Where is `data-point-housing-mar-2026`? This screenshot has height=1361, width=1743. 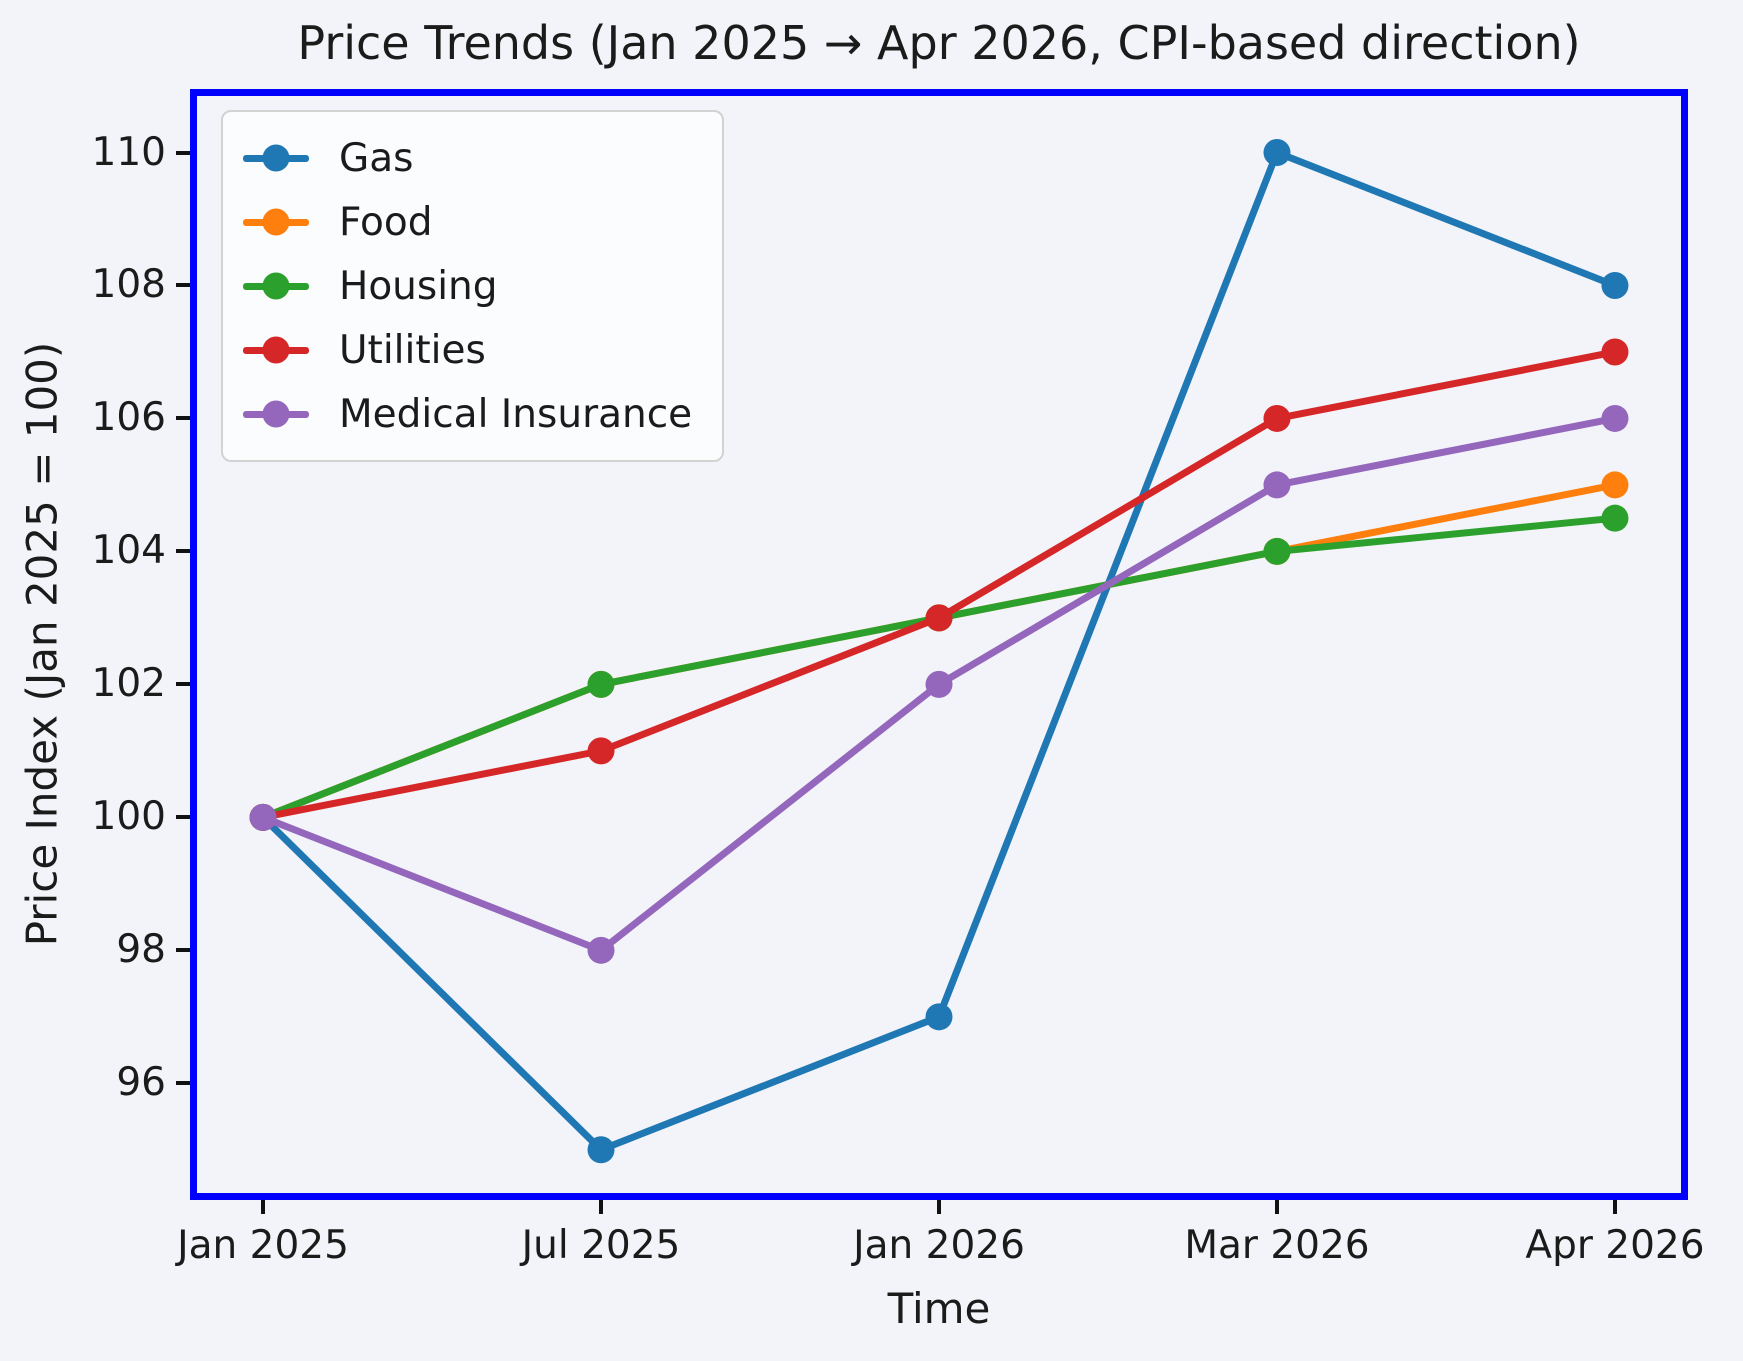
data-point-housing-mar-2026 is located at coordinates (1277, 551).